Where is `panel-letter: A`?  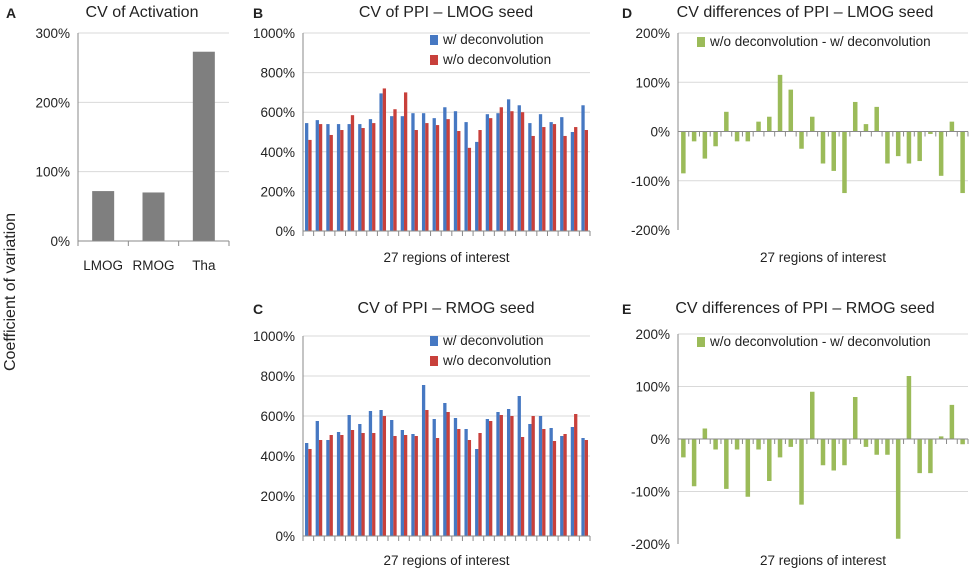 panel-letter: A is located at coordinates (11, 13).